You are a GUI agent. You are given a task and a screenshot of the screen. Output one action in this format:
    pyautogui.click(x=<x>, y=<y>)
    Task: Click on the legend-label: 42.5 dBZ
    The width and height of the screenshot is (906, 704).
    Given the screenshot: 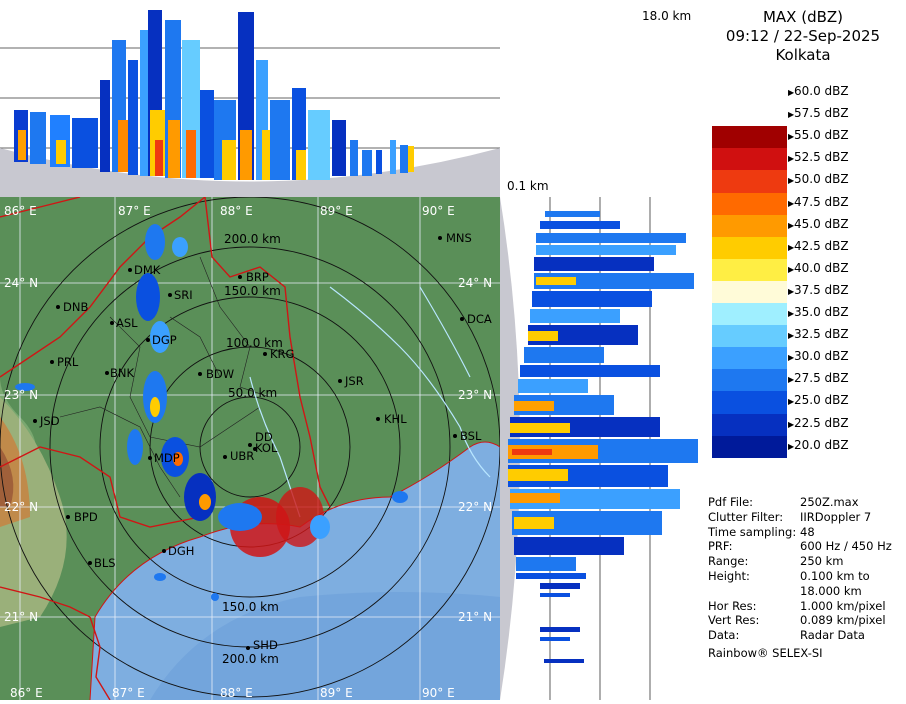 What is the action you would take?
    pyautogui.click(x=821, y=245)
    